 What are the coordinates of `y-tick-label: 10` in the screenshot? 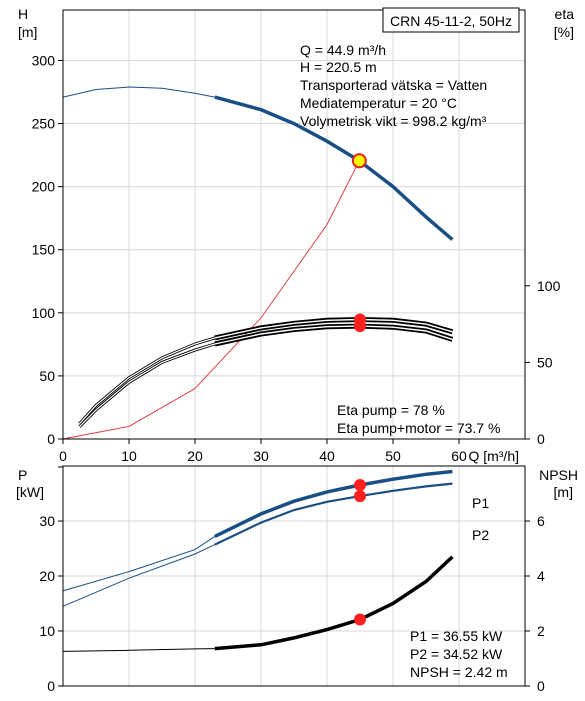 It's located at (47, 631).